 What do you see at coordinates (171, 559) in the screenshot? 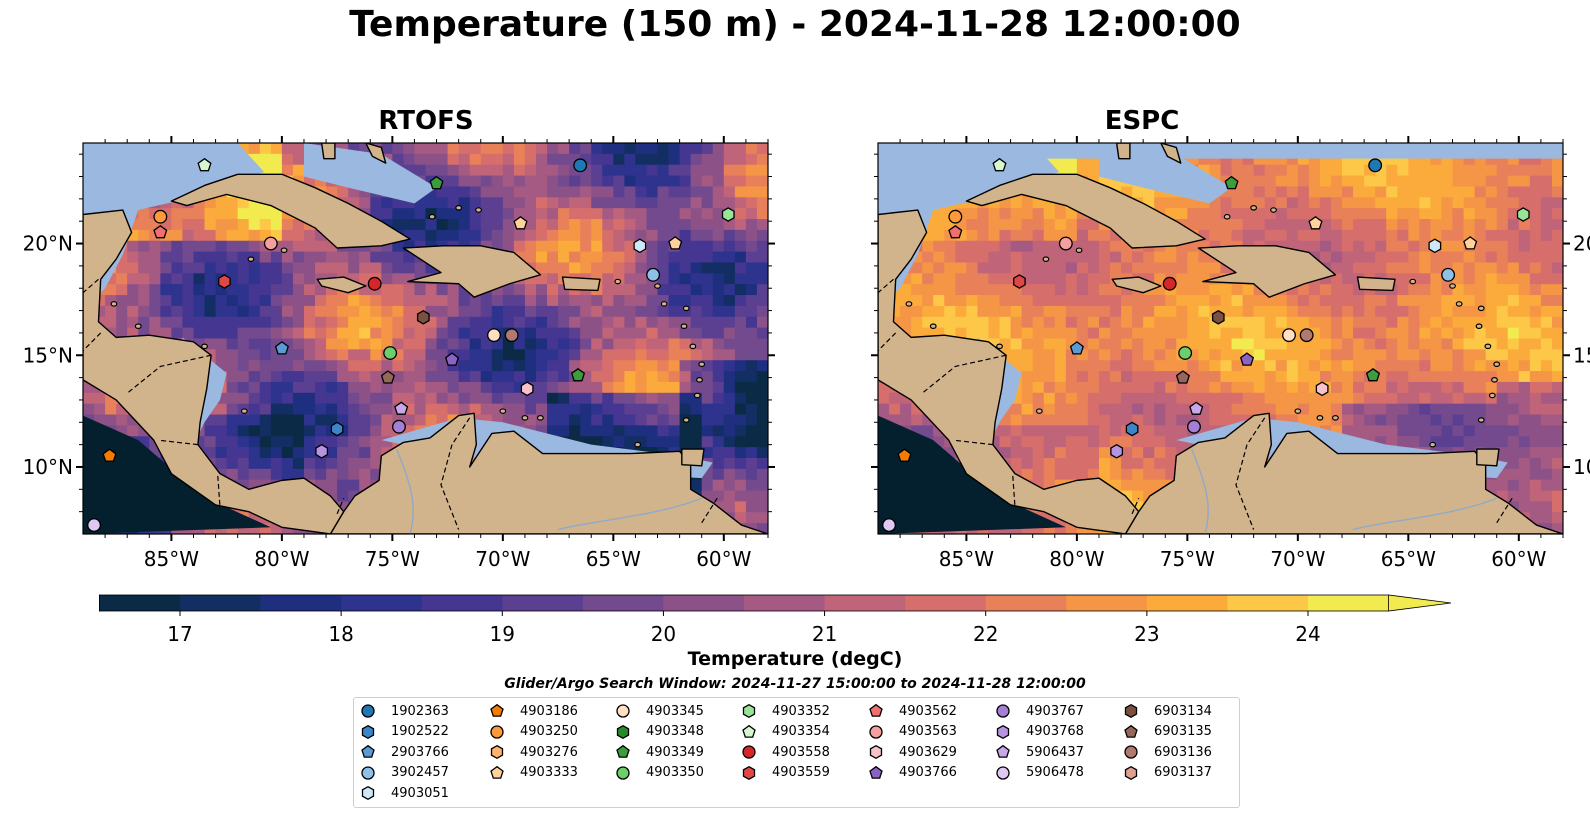
I see `lon-tick-label: 85°W` at bounding box center [171, 559].